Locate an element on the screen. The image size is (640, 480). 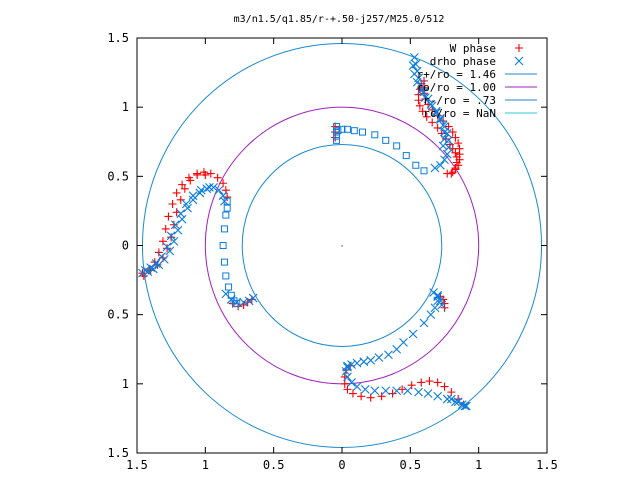
legend-label: r-/ro = .73 is located at coordinates (459, 100).